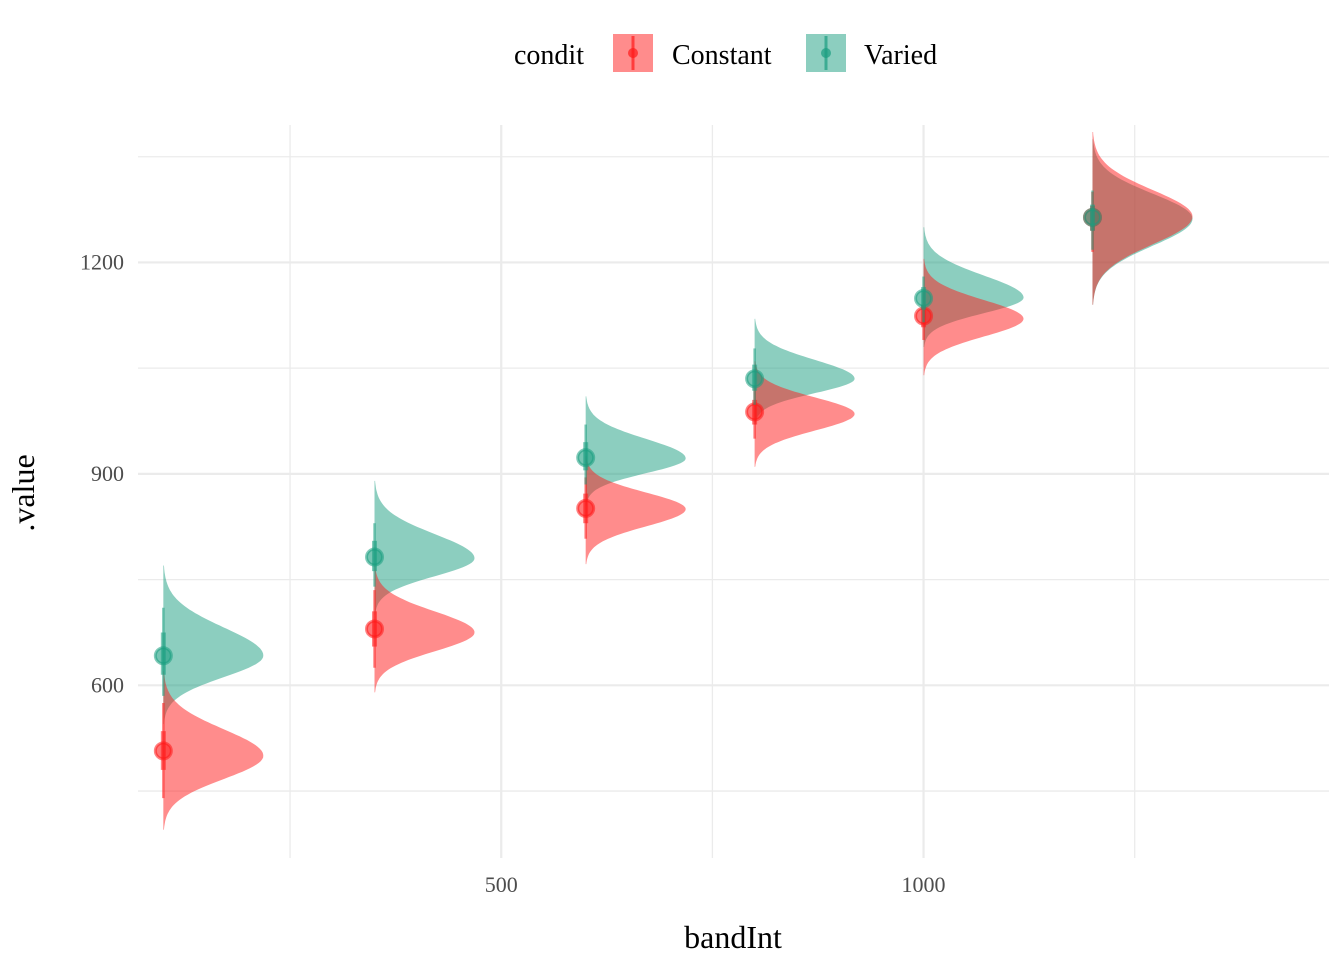 This screenshot has height=965, width=1344. I want to click on legend: condit Constant Varied, so click(725, 53).